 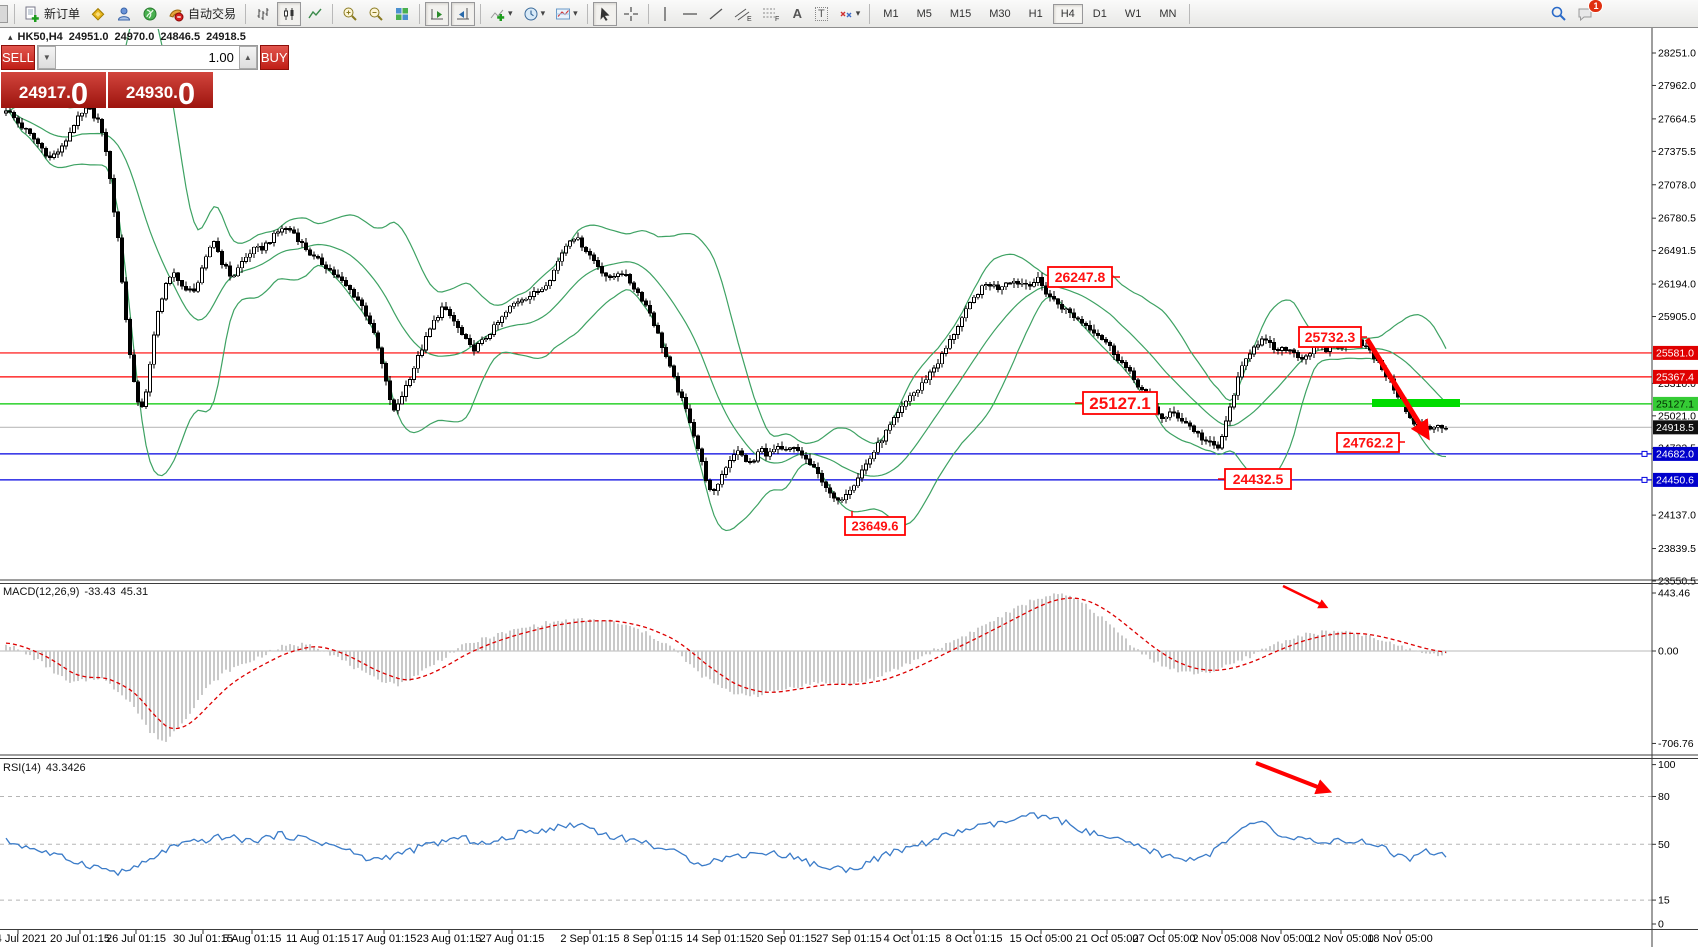 I want to click on volume-increase-button: ▲, so click(x=247, y=57).